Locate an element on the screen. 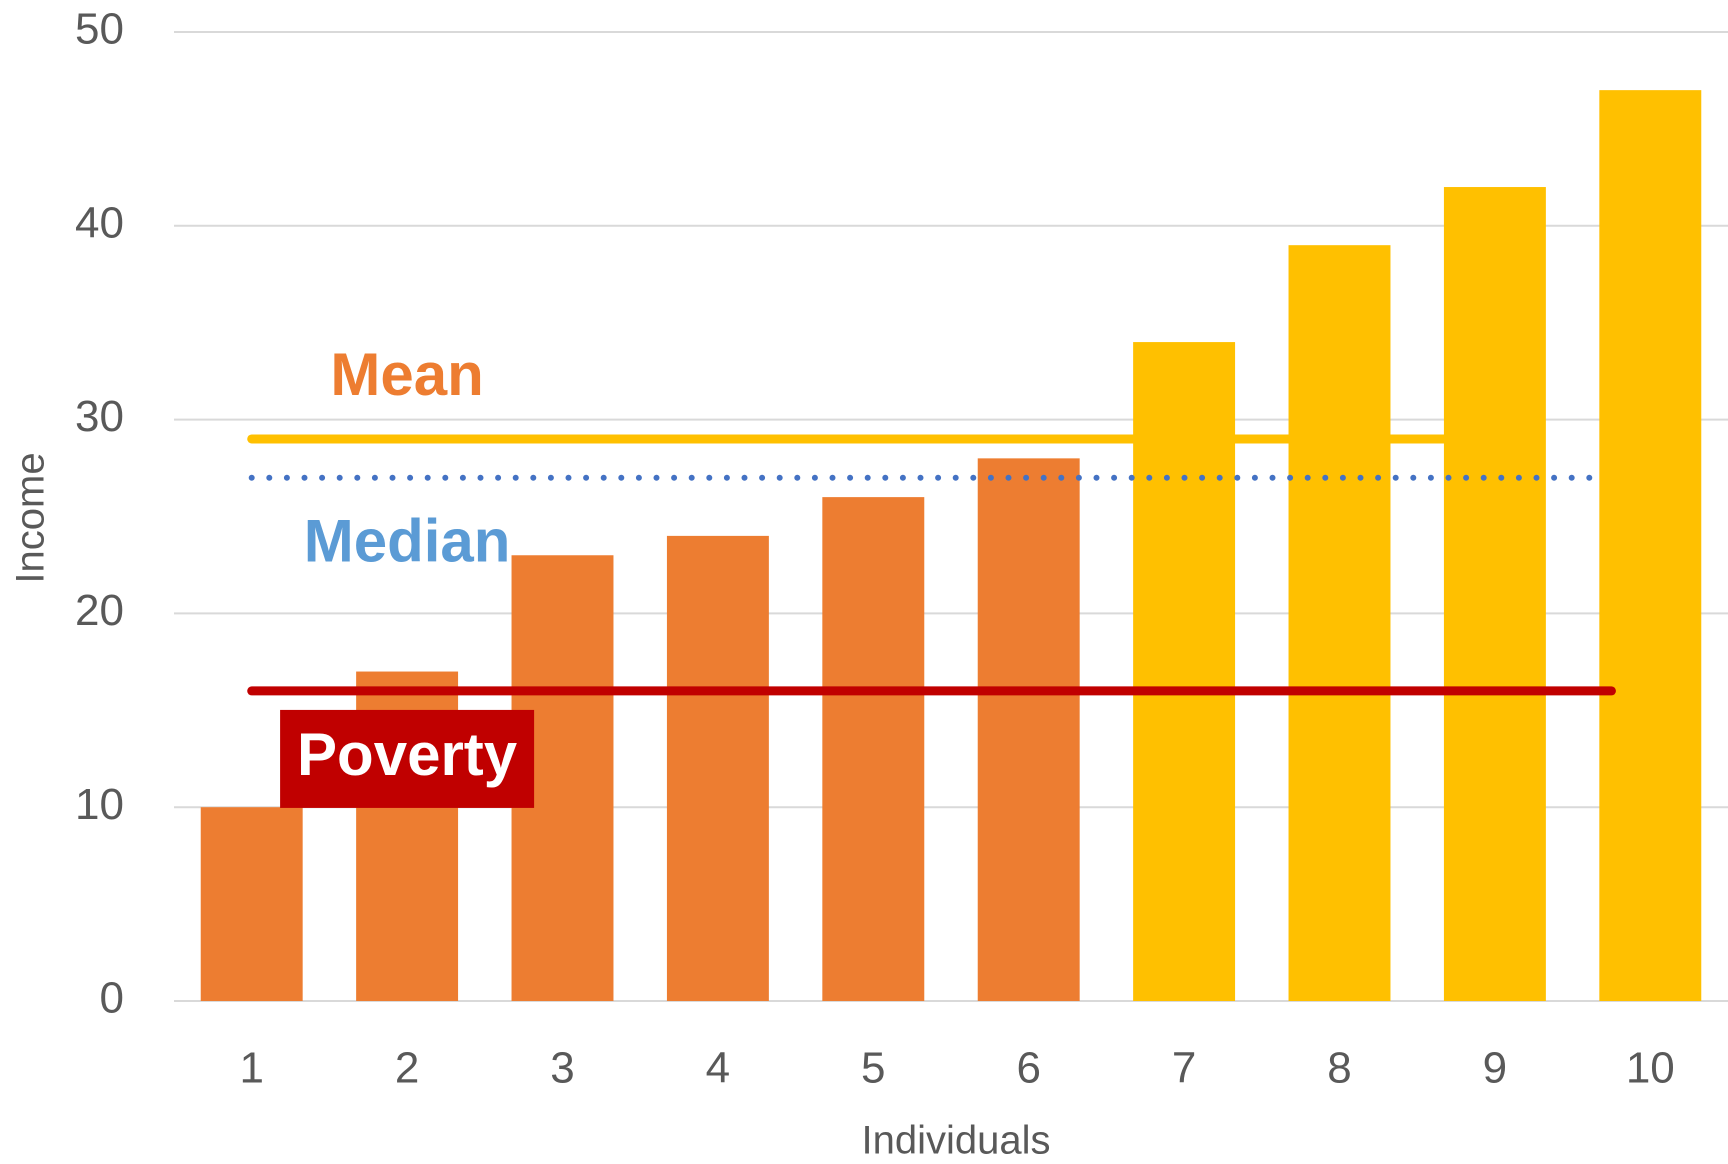  x-tick-label: 9 is located at coordinates (1495, 1068).